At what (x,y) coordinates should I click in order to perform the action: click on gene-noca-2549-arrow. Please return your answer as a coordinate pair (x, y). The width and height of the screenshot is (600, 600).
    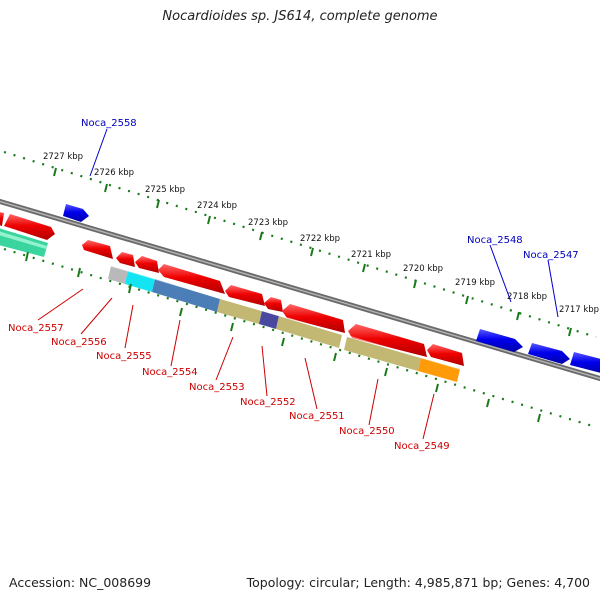
    Looking at the image, I should click on (387, 340).